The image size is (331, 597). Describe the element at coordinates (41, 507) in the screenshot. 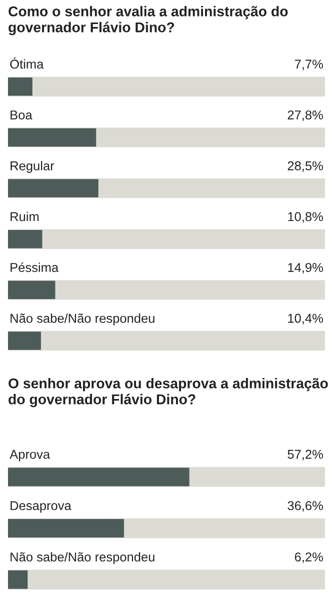

I see `category-label: Desaprova` at that location.